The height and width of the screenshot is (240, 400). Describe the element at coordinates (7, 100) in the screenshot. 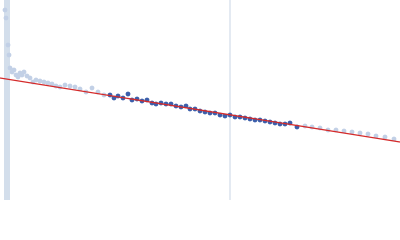

I see `error-band` at that location.